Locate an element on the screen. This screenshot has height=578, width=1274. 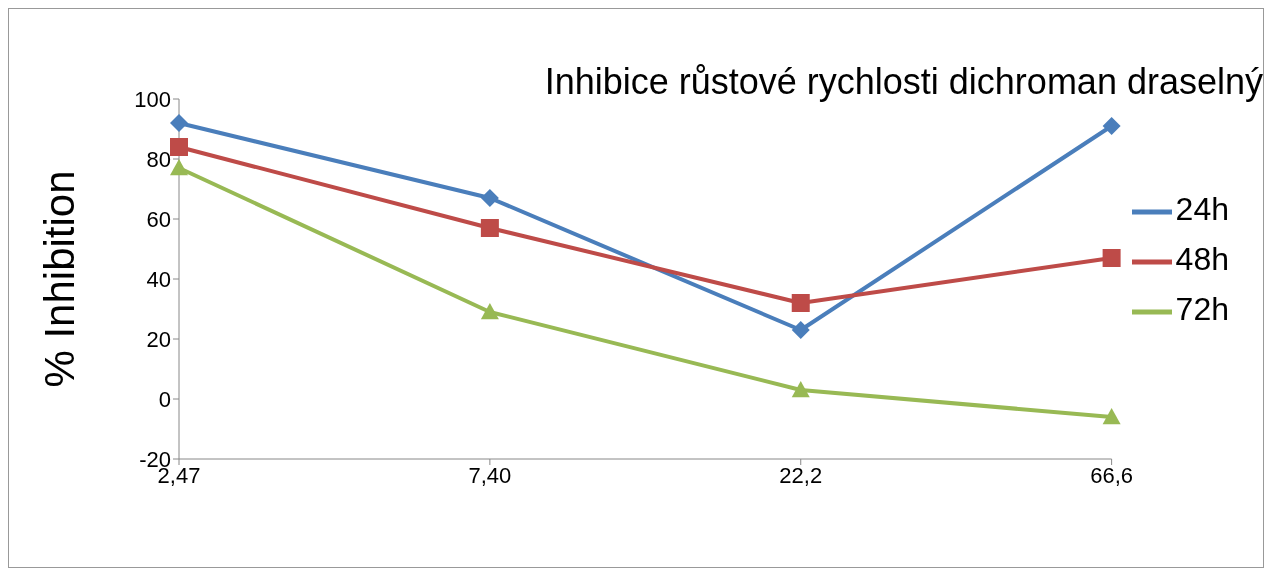
y-tick-label: 100 is located at coordinates (152, 99).